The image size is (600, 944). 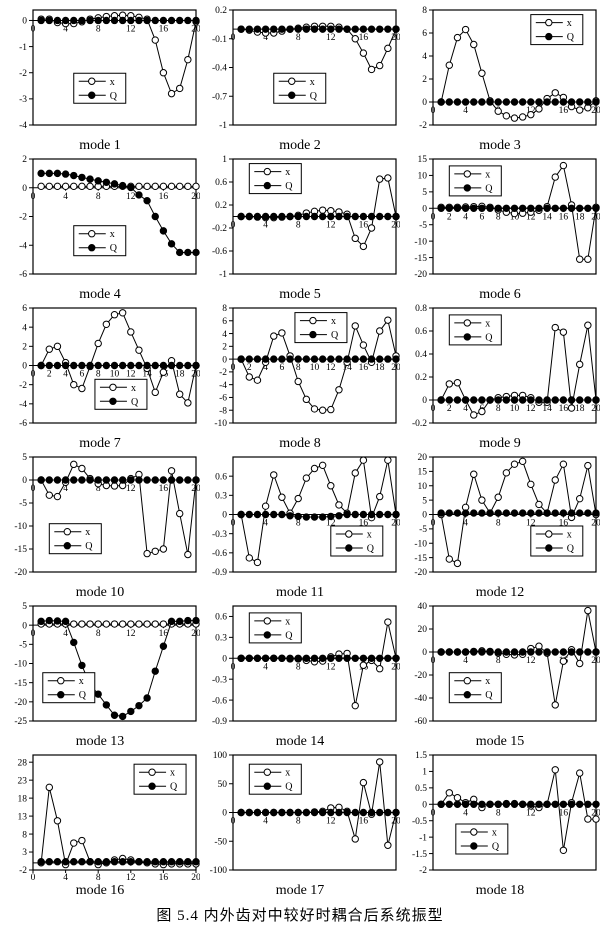 What do you see at coordinates (223, 411) in the screenshot?
I see `tick-label: -8` at bounding box center [223, 411].